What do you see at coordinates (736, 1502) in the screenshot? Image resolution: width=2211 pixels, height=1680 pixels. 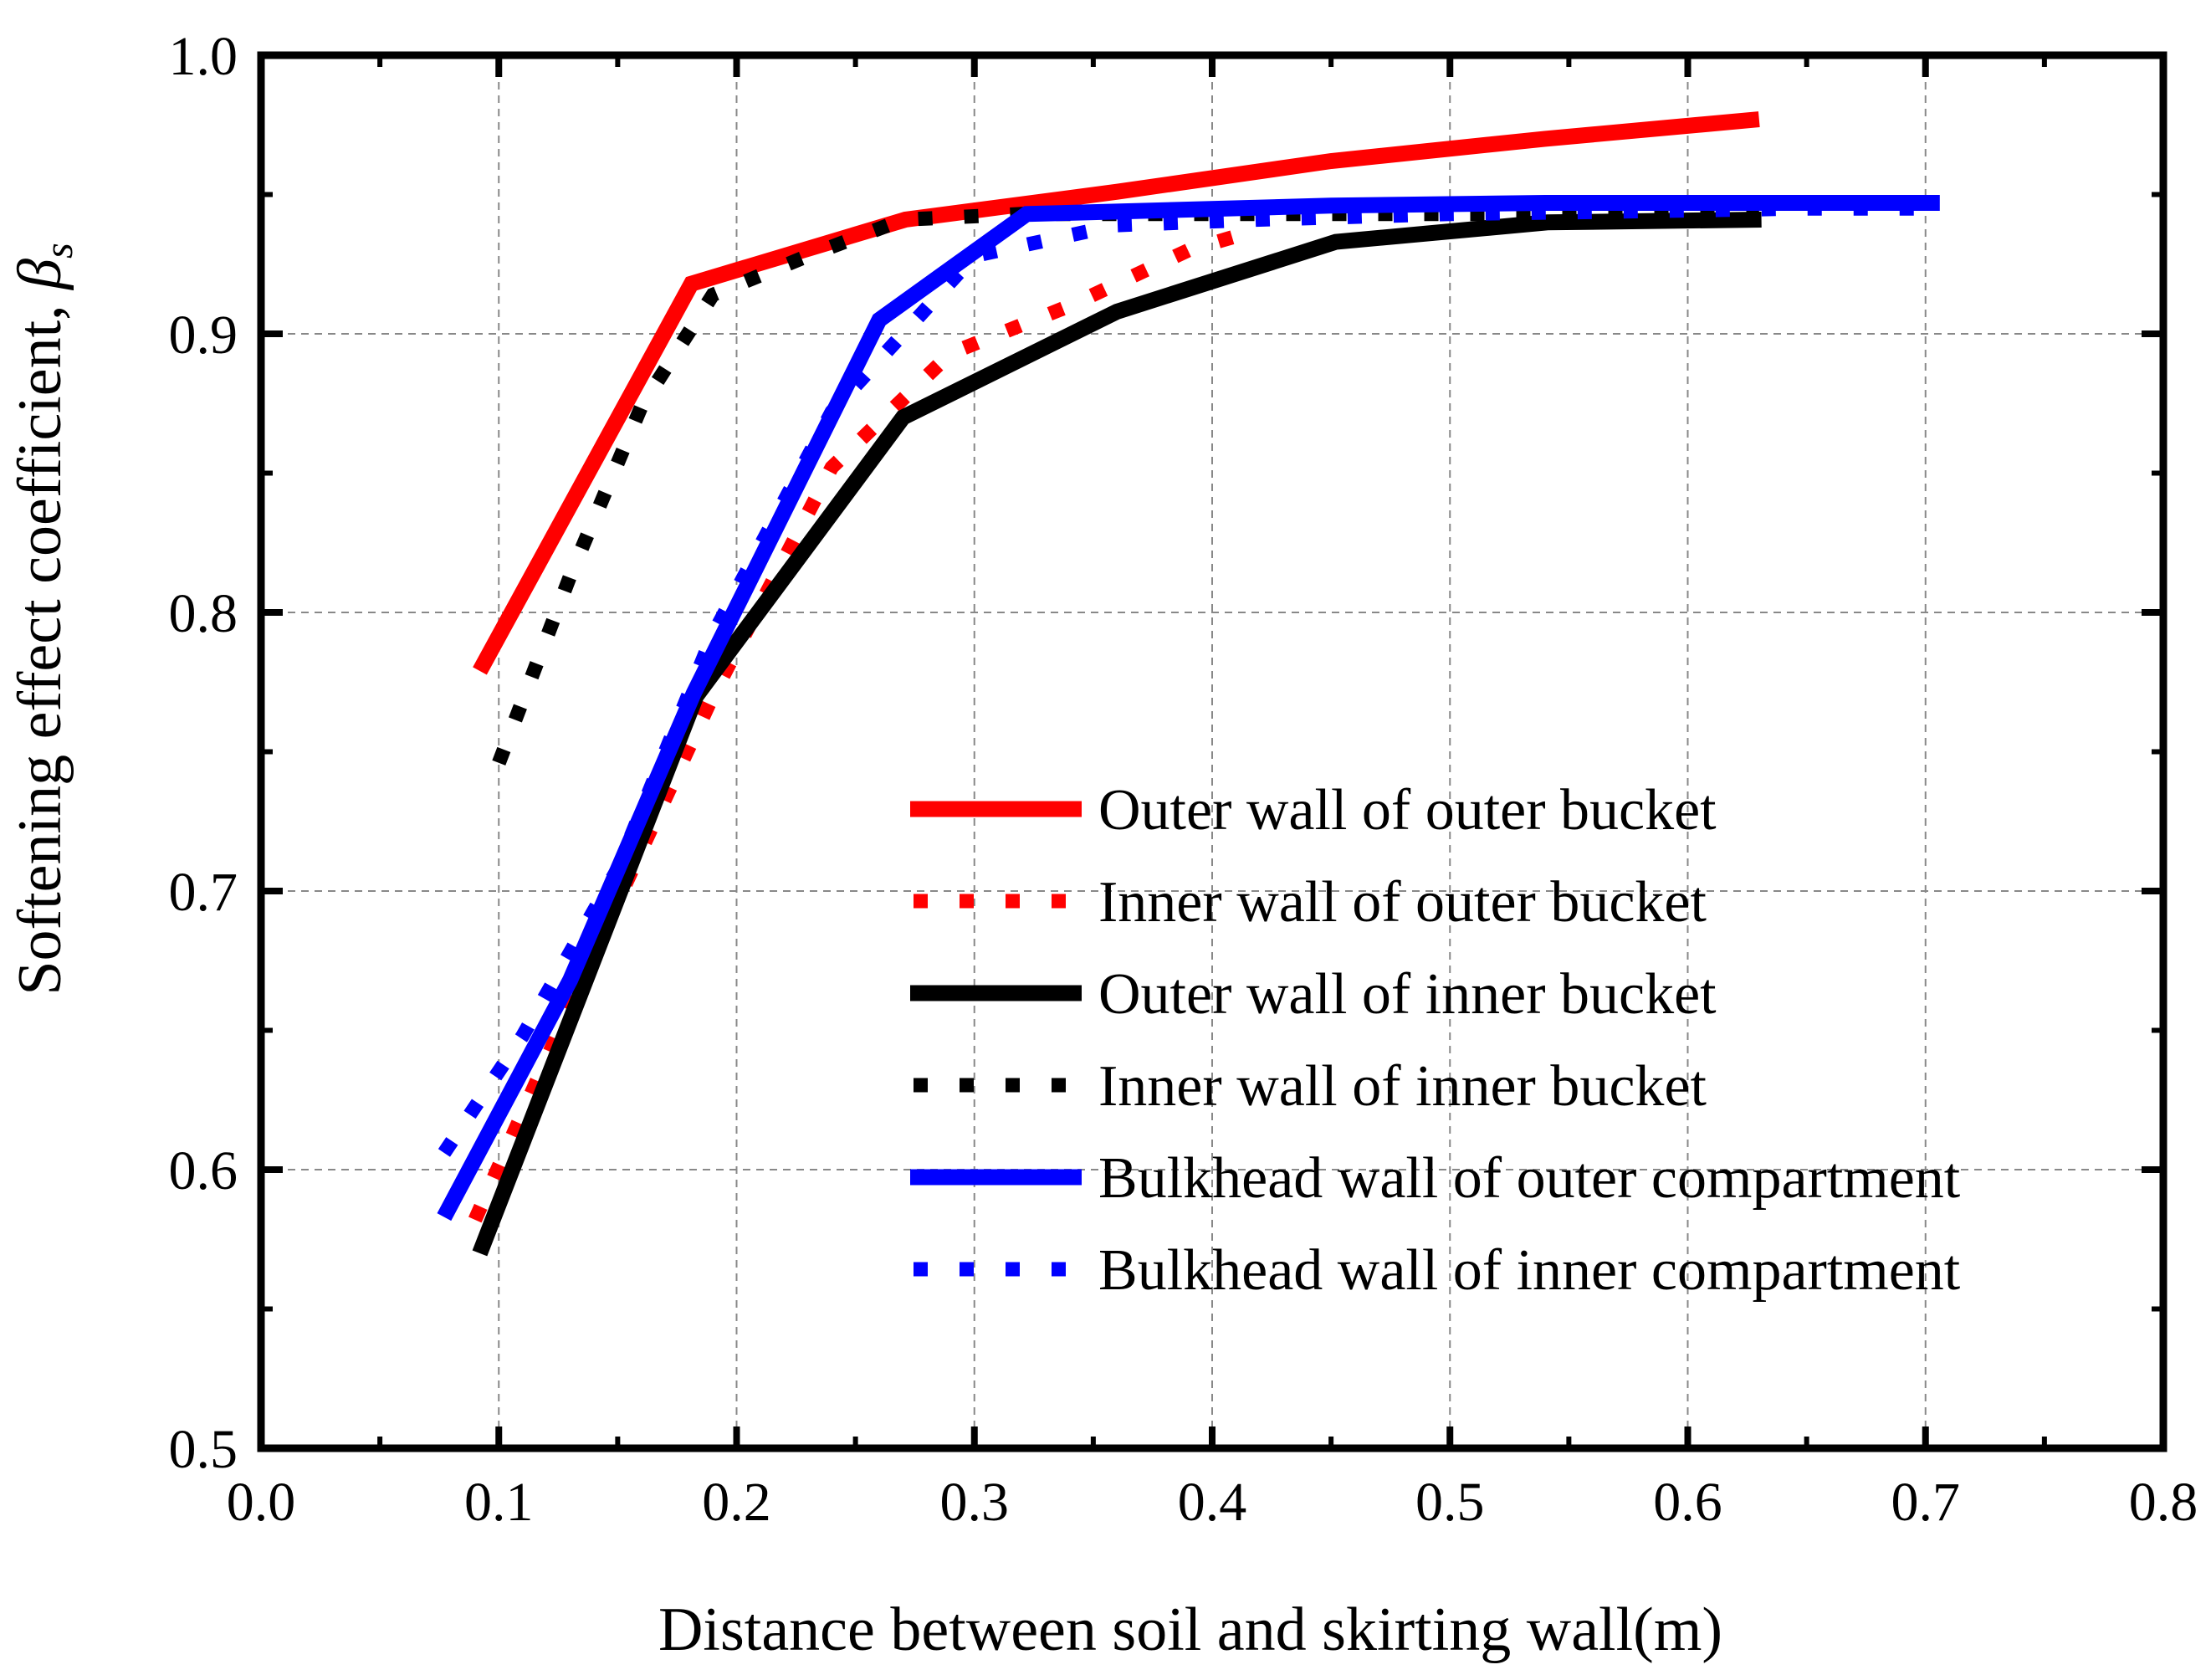 I see `x-tick-label: 0.2` at bounding box center [736, 1502].